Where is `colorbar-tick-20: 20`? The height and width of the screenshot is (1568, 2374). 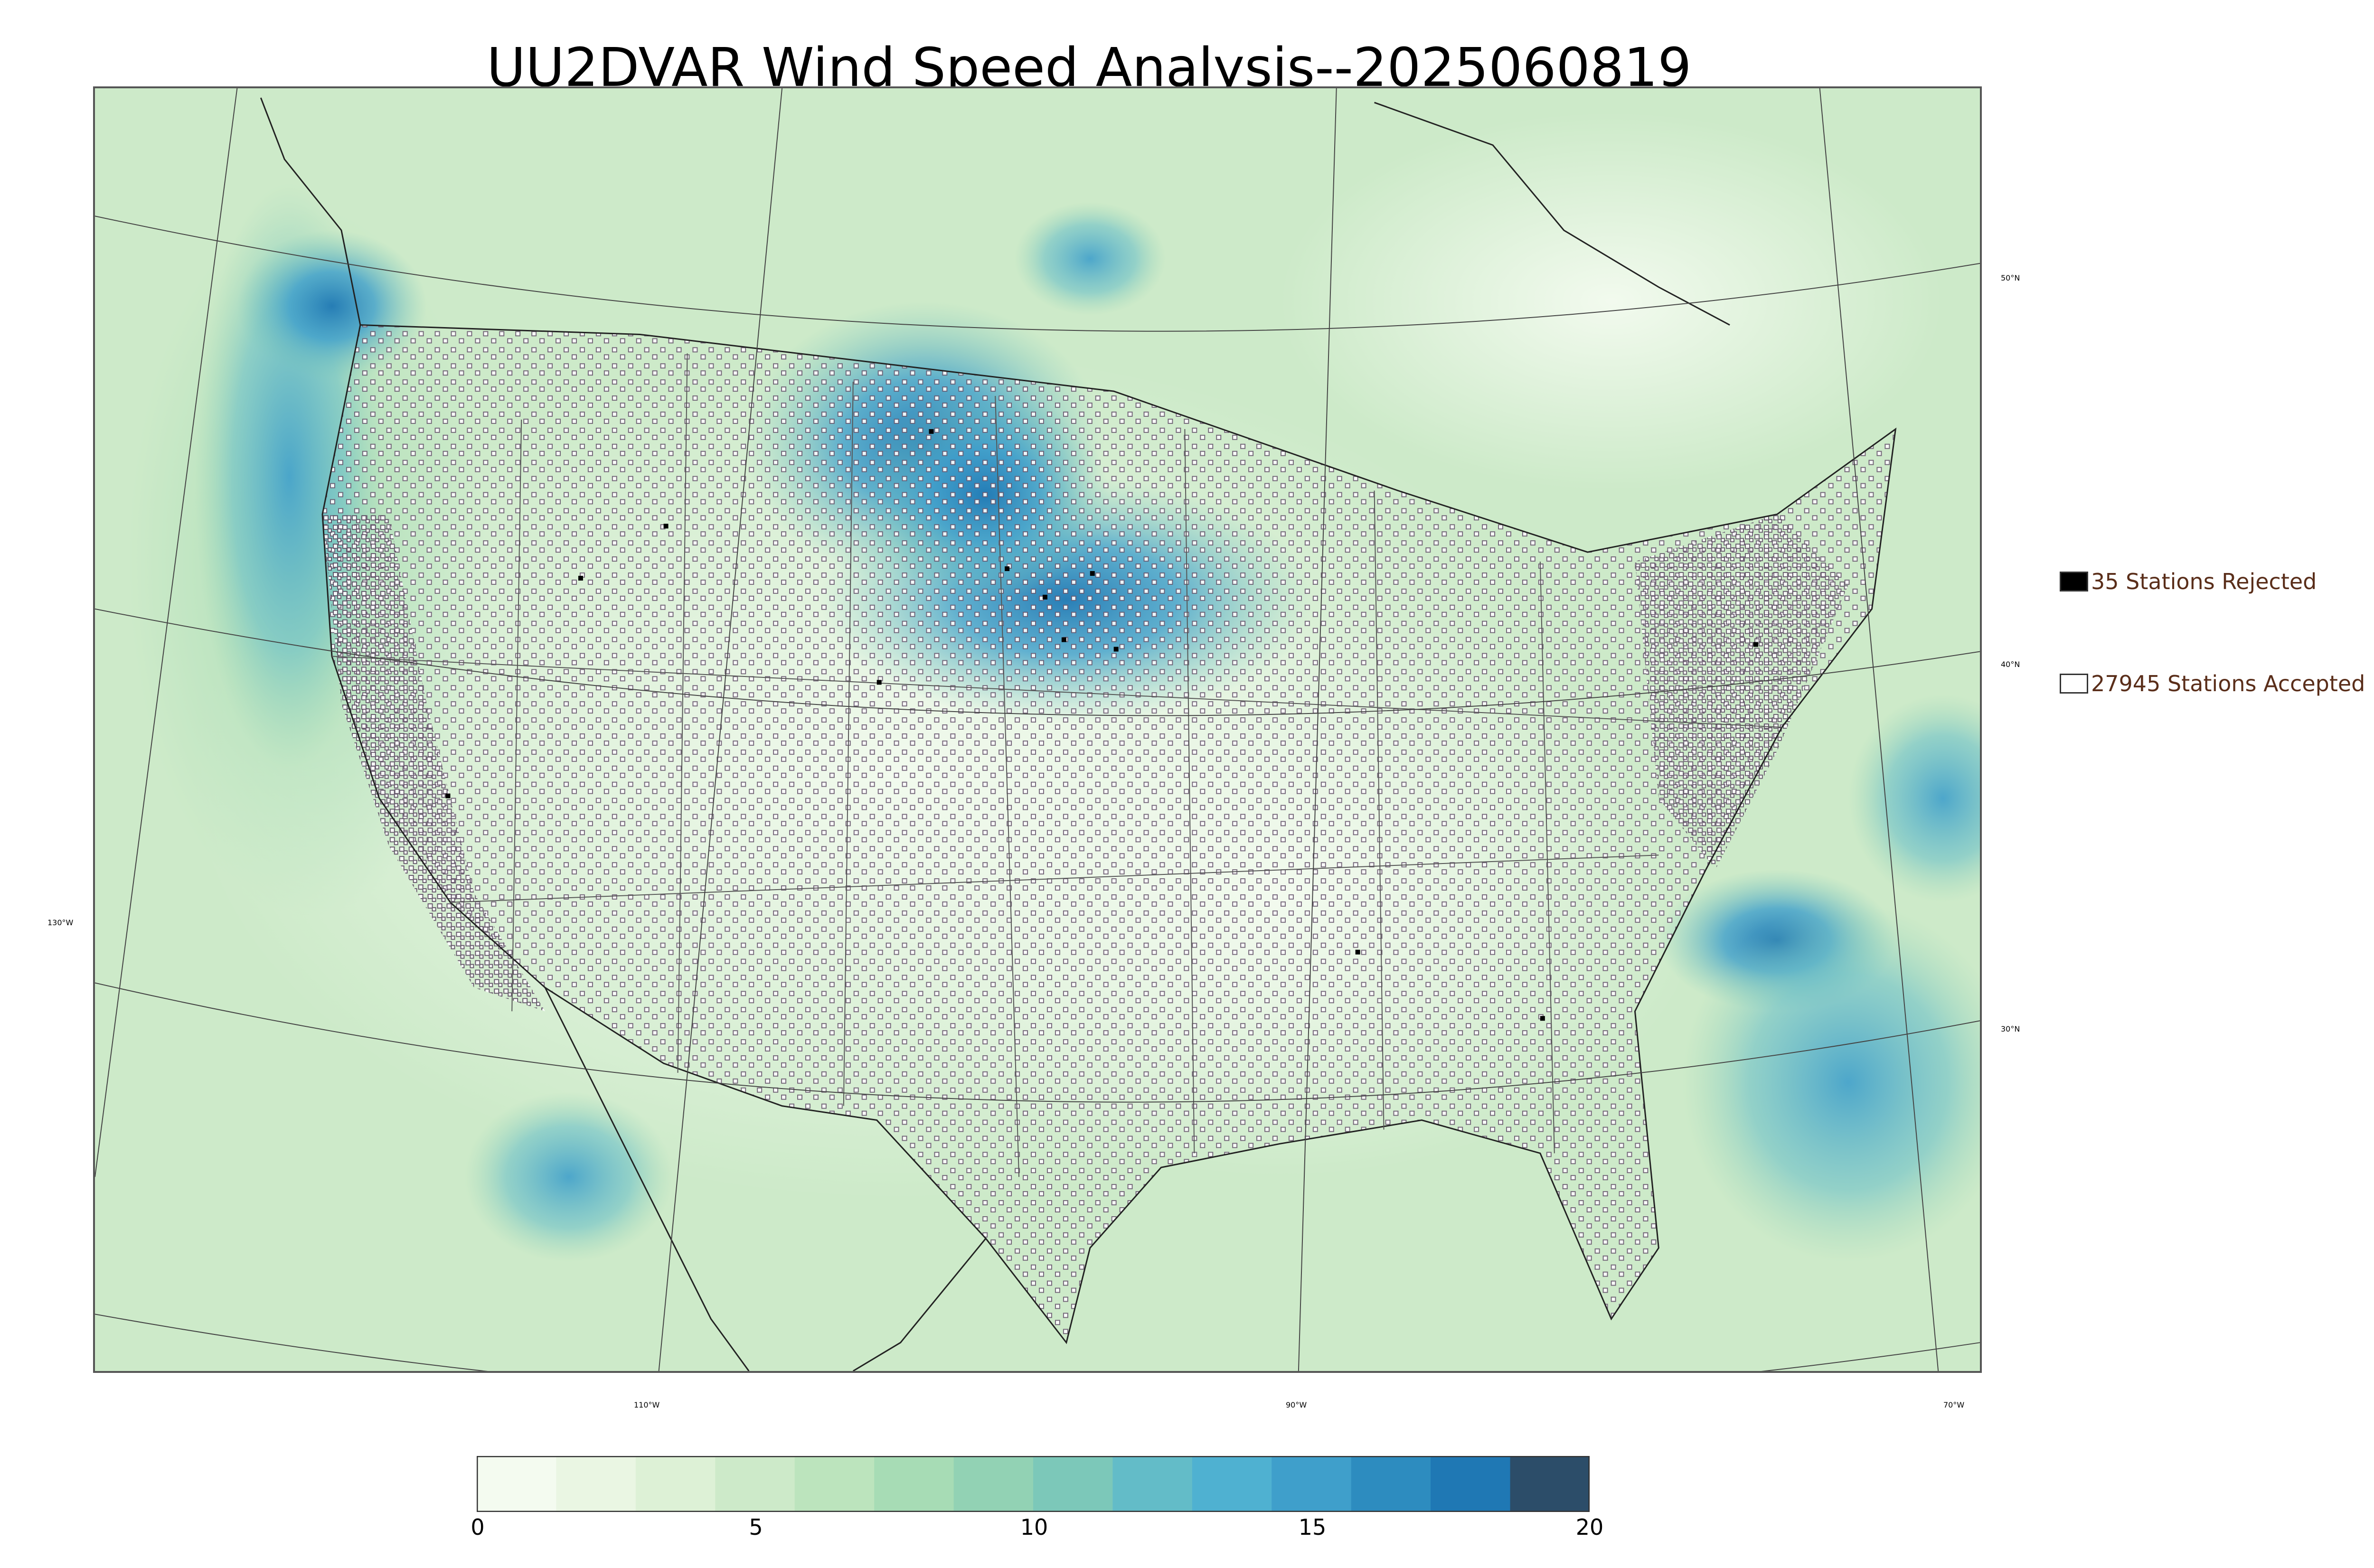
colorbar-tick-20: 20 is located at coordinates (1589, 1527).